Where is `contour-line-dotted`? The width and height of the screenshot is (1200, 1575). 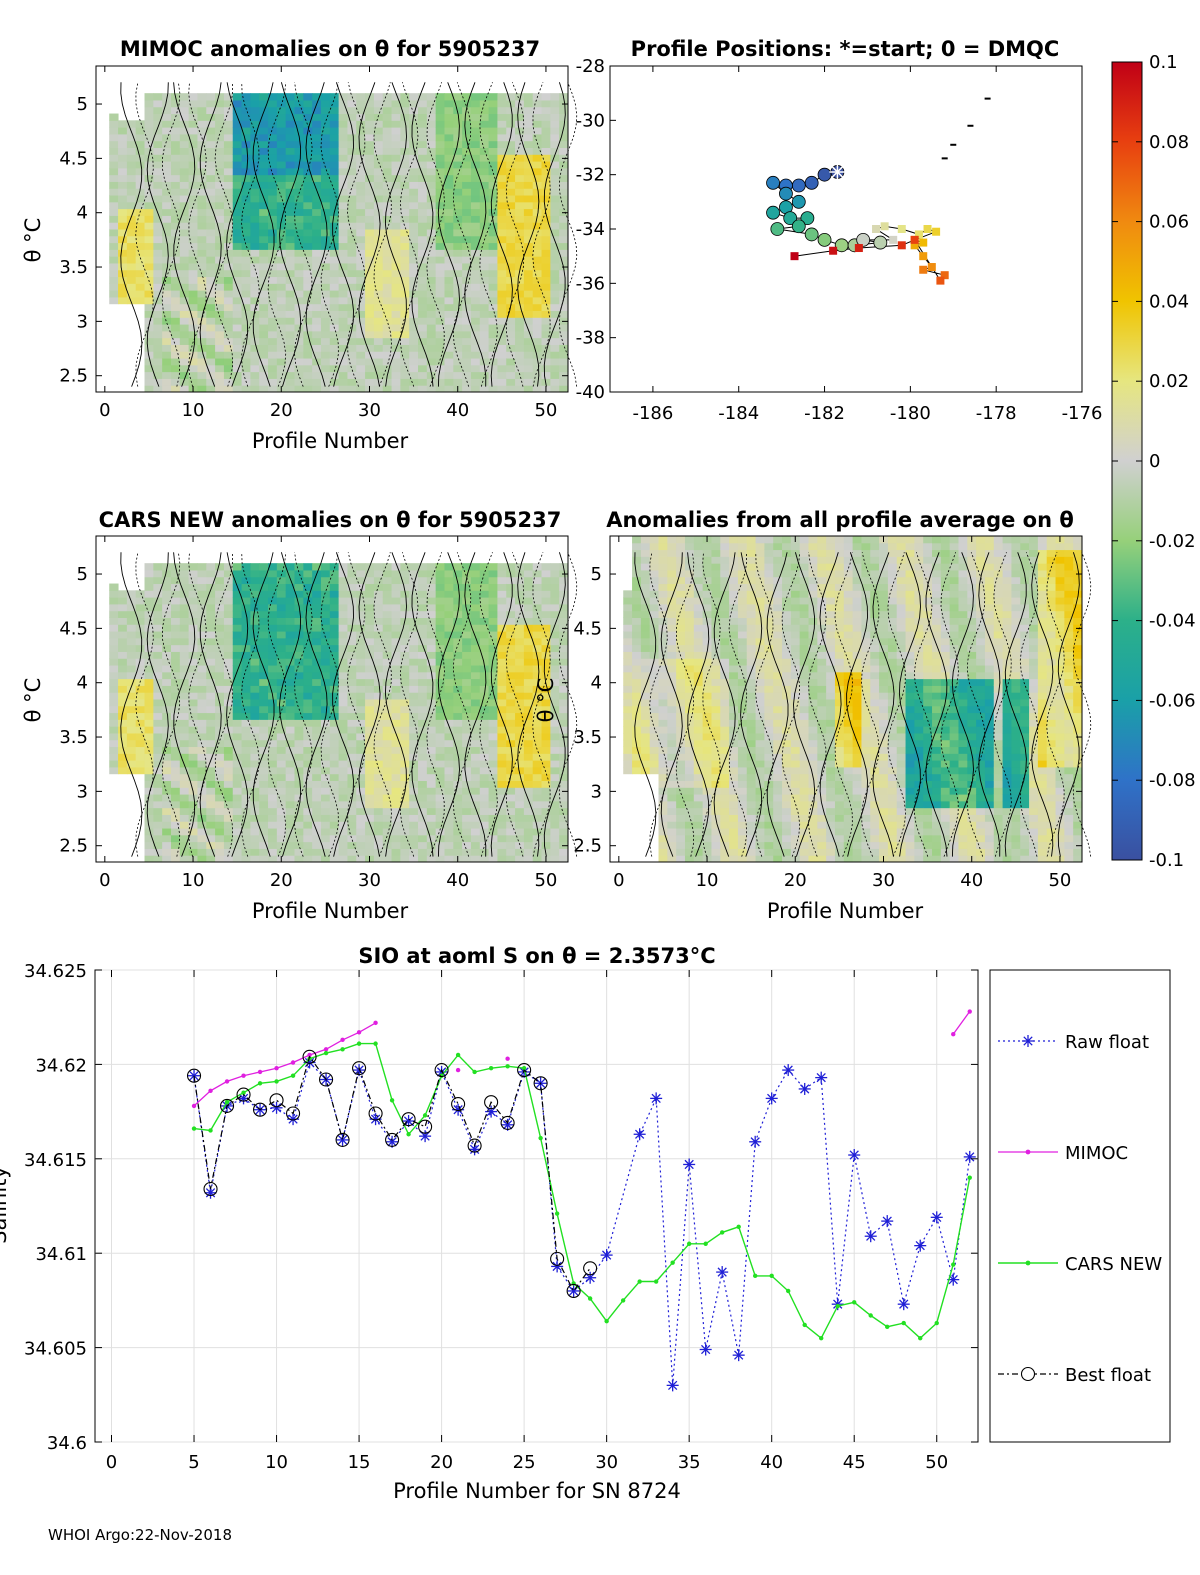 contour-line-dotted is located at coordinates (330, 234).